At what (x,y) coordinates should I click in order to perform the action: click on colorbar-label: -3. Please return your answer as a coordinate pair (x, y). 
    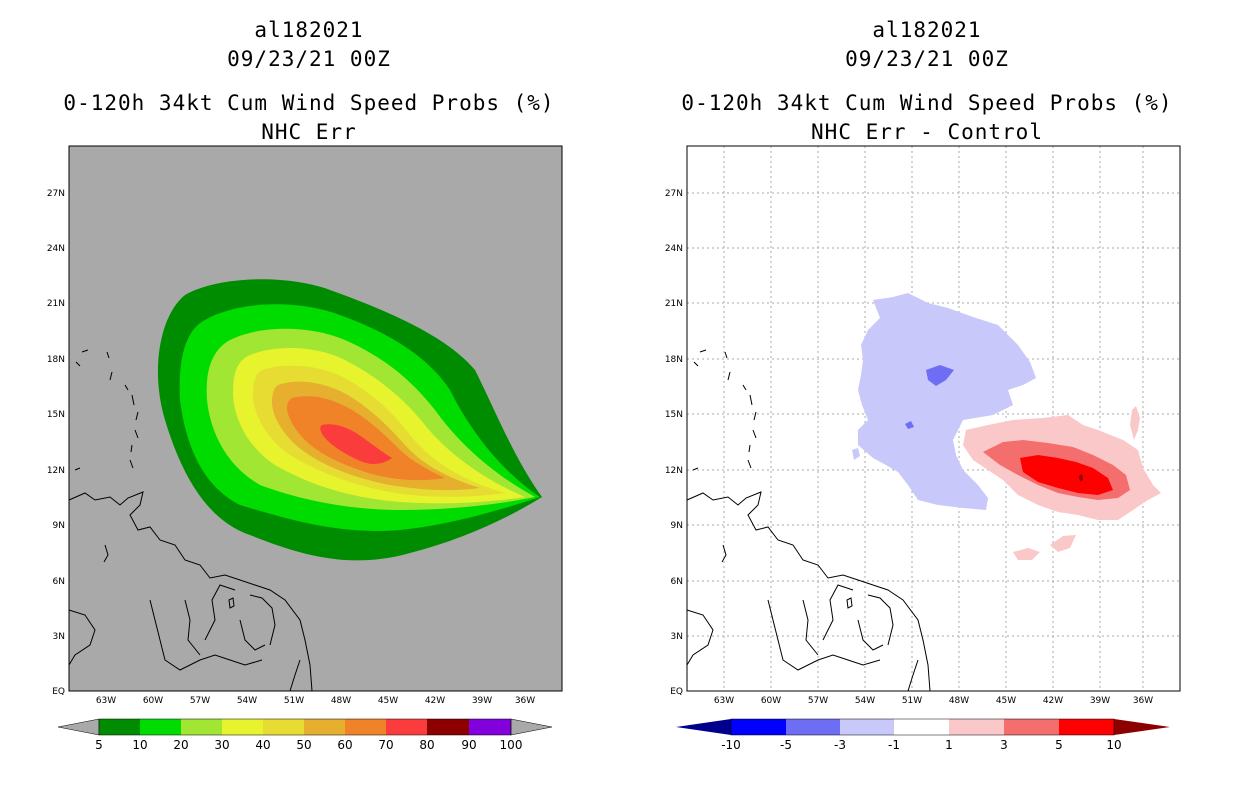
    Looking at the image, I should click on (840, 745).